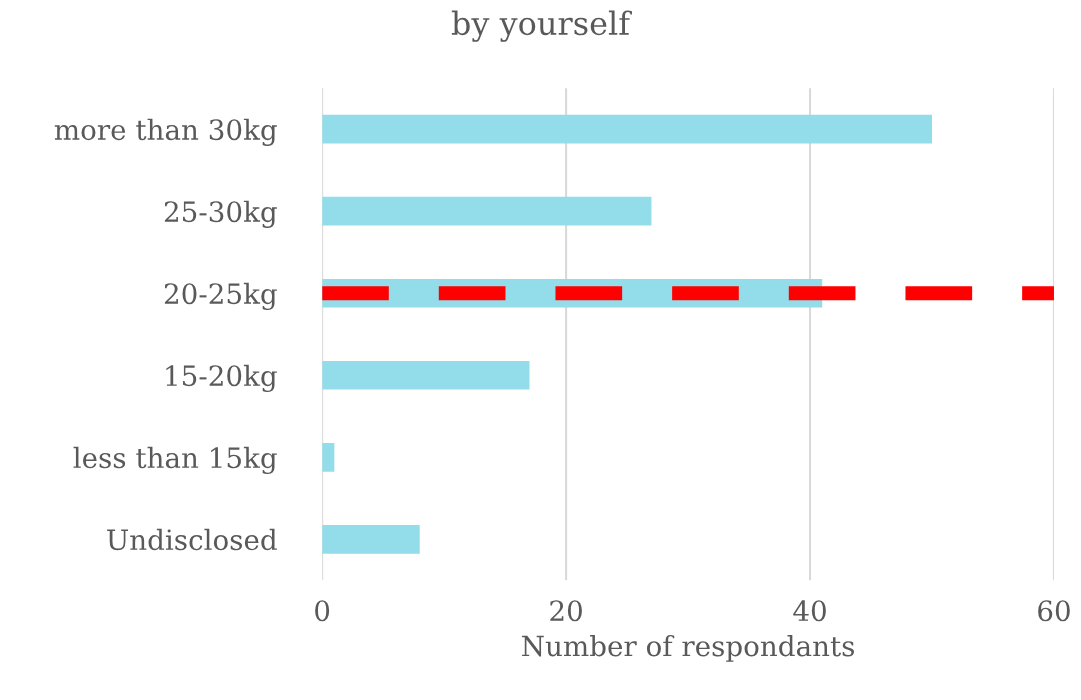 The image size is (1081, 700). I want to click on y-tick-label: less than 15kg, so click(175, 460).